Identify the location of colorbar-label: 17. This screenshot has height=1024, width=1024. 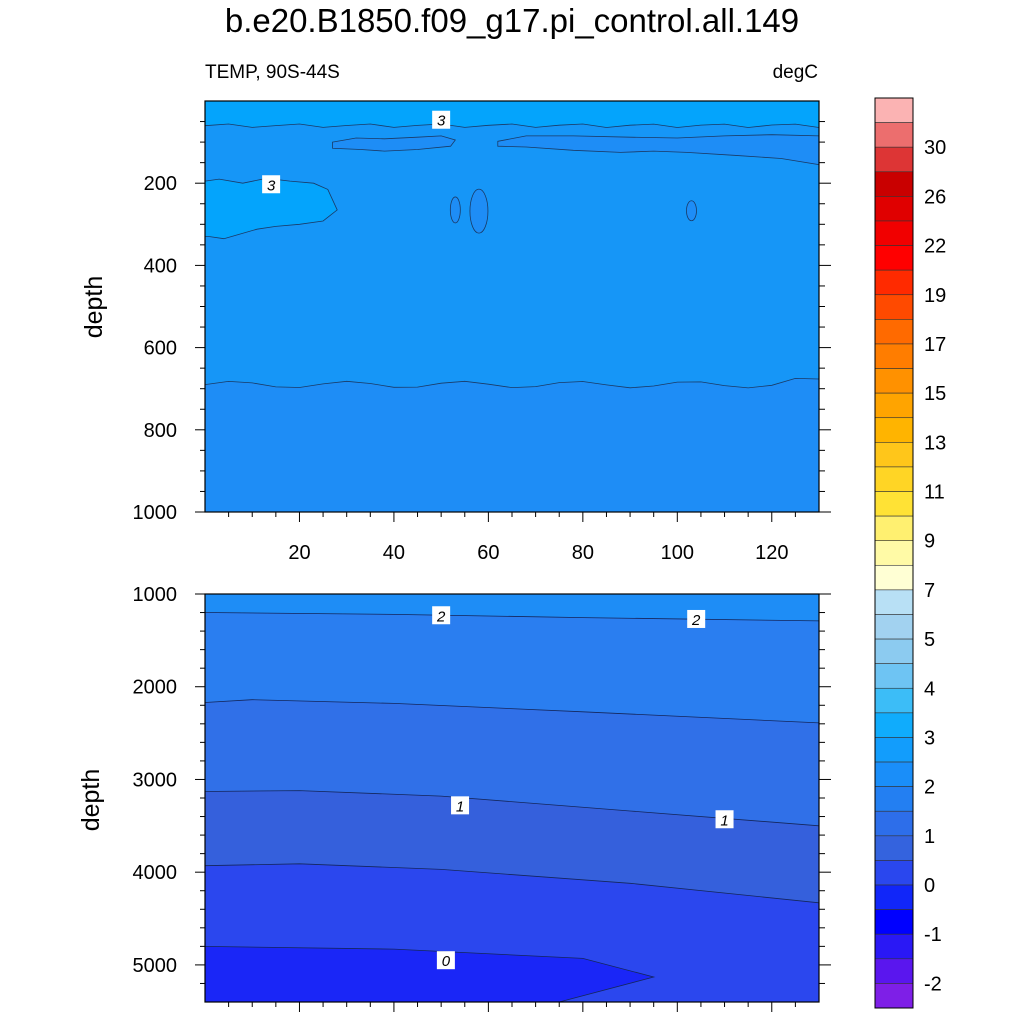
(935, 345).